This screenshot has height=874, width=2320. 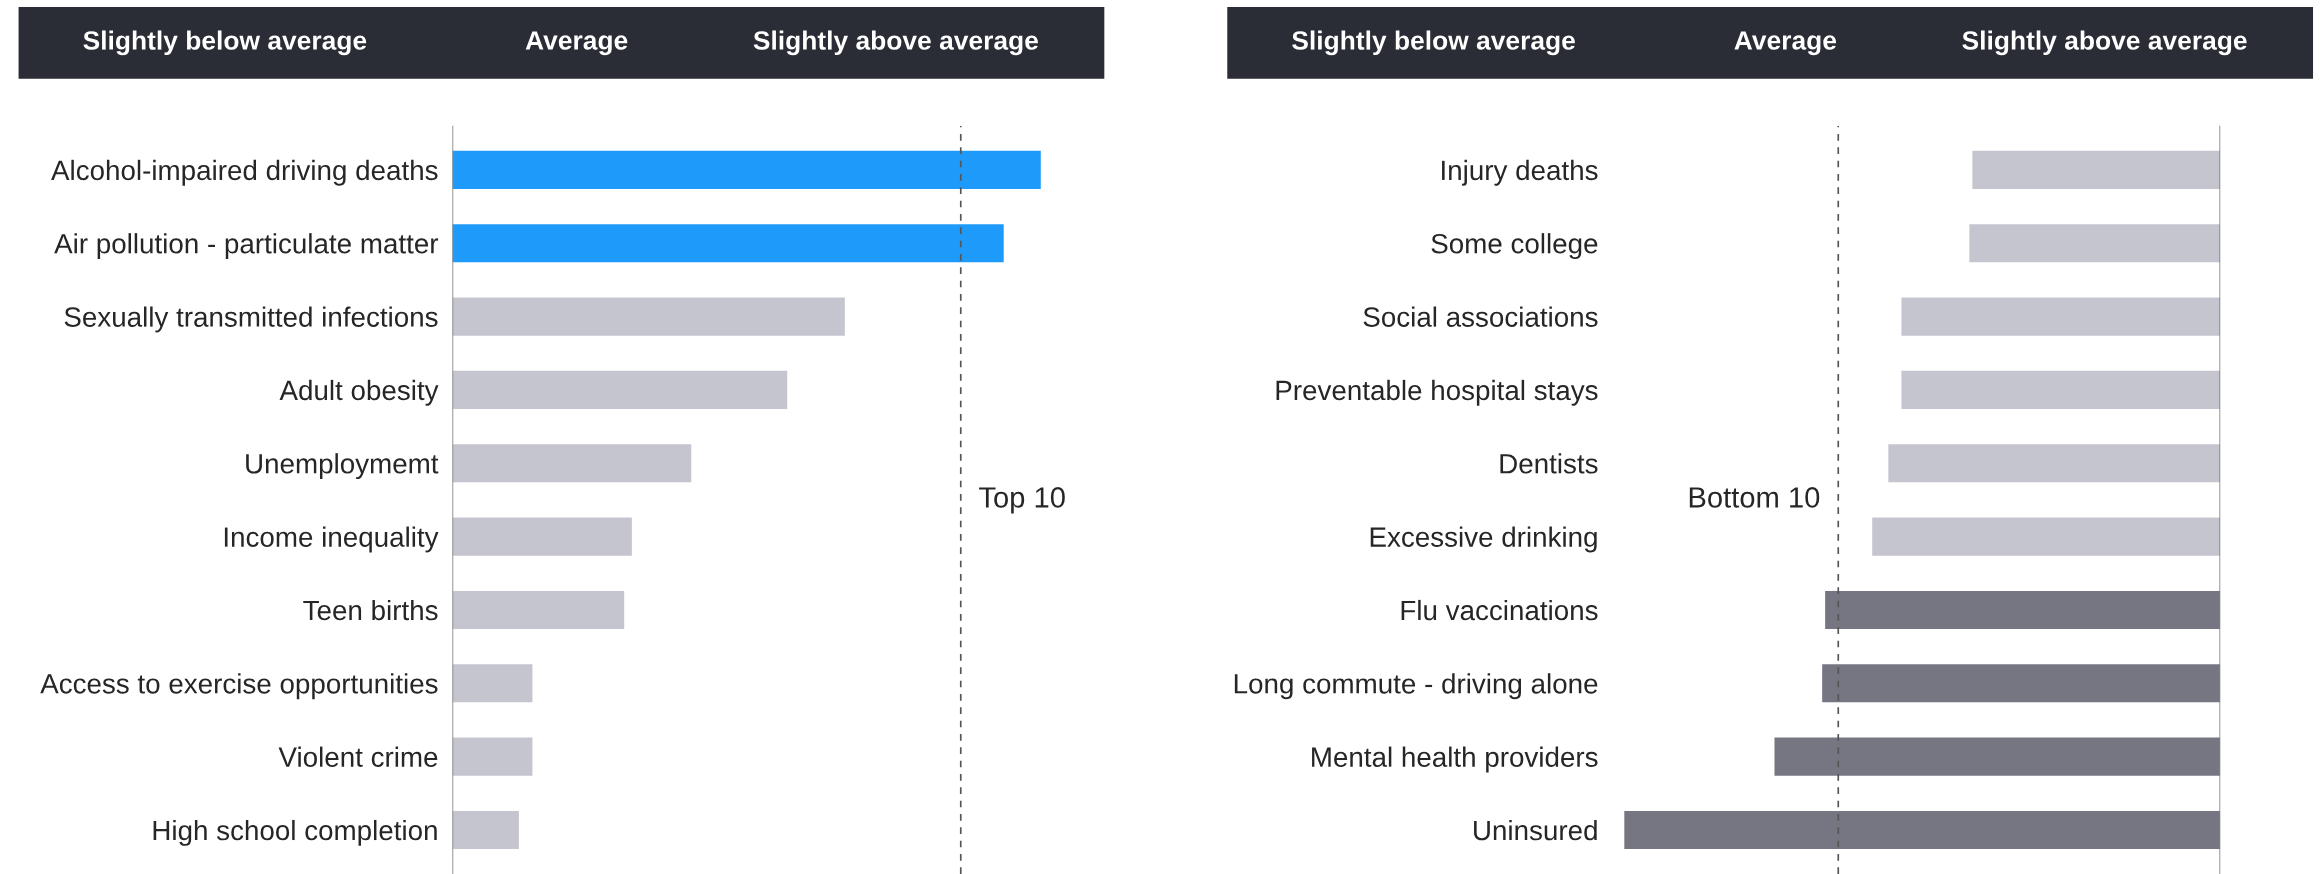 What do you see at coordinates (342, 466) in the screenshot?
I see `y-tick-label: Unemploymemt` at bounding box center [342, 466].